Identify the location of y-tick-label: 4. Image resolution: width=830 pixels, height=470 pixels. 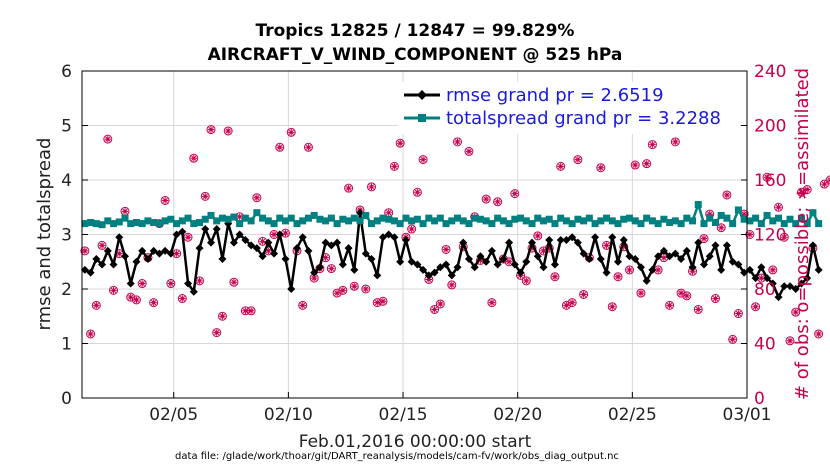
(66, 181).